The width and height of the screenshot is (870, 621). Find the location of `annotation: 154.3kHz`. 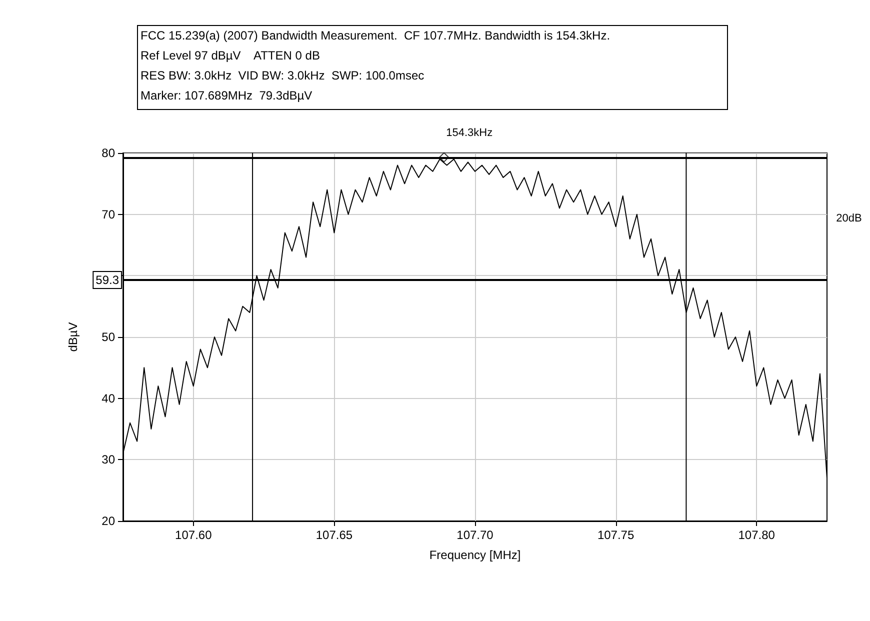

annotation: 154.3kHz is located at coordinates (469, 133).